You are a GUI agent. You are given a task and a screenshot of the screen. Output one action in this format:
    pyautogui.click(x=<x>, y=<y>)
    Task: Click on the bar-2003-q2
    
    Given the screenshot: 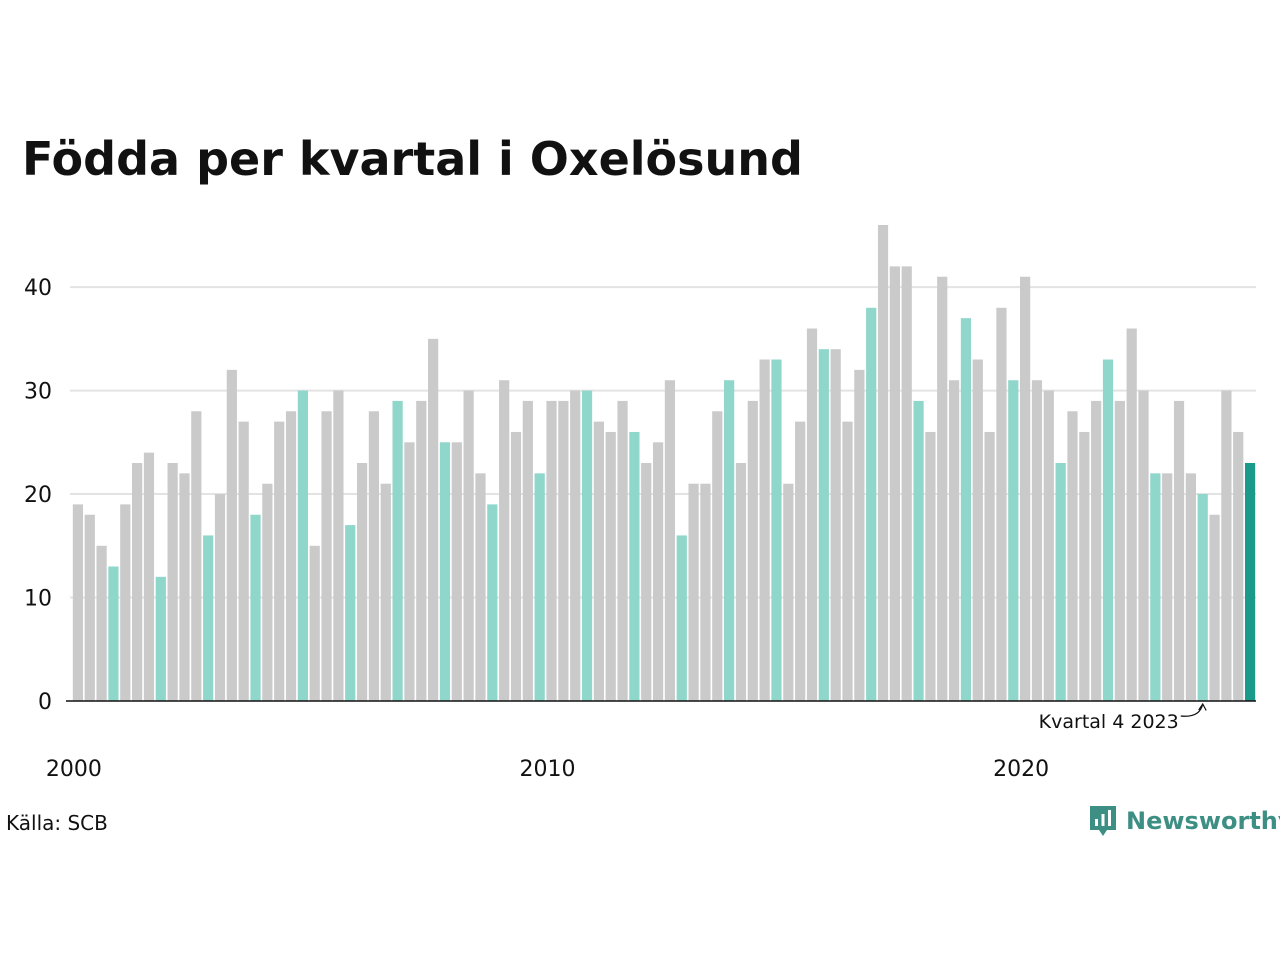 What is the action you would take?
    pyautogui.click(x=231, y=535)
    